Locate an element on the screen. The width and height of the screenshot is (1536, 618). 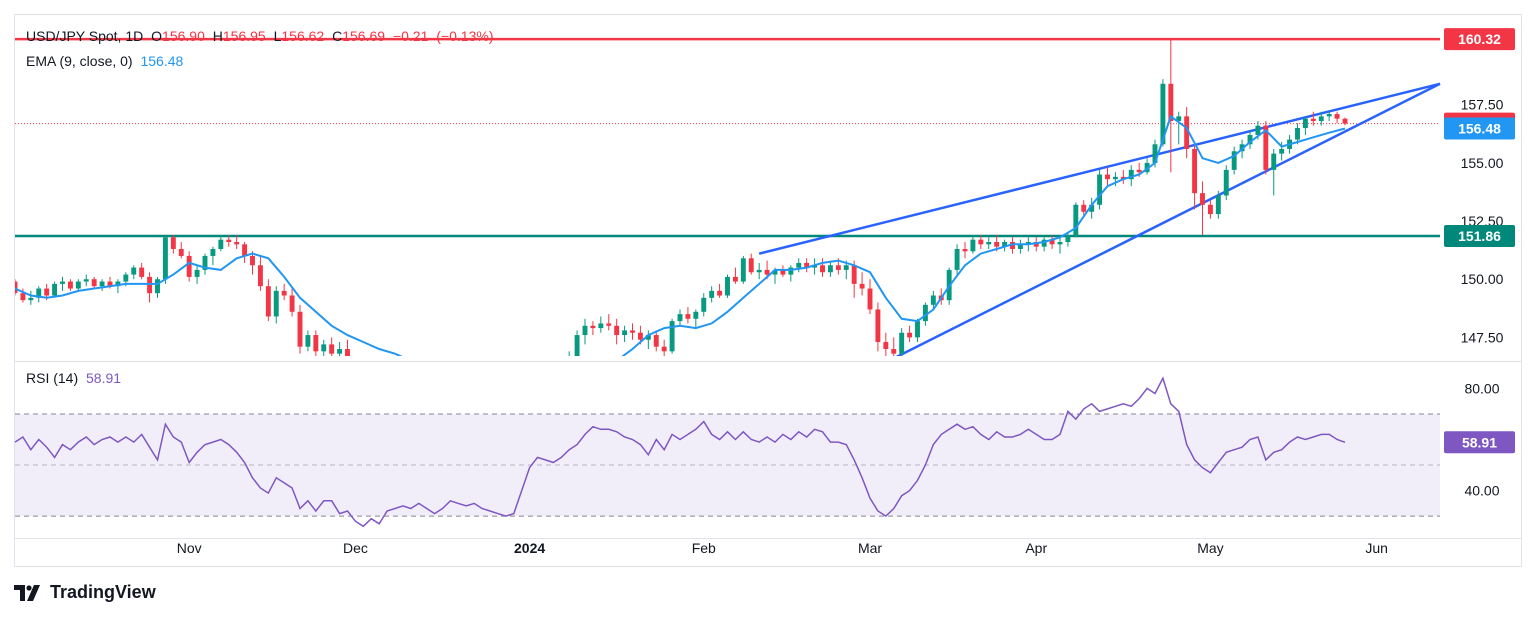
price-label-text: 160.32 is located at coordinates (1479, 39).